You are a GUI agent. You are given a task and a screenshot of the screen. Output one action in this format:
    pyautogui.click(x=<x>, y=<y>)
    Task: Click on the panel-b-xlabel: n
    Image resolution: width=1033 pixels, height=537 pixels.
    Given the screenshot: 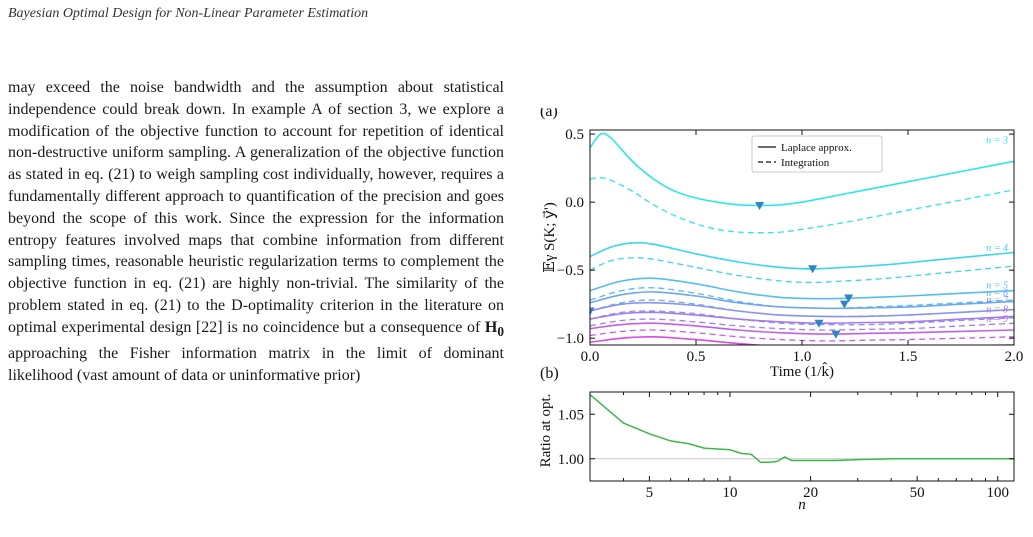 What is the action you would take?
    pyautogui.click(x=802, y=505)
    